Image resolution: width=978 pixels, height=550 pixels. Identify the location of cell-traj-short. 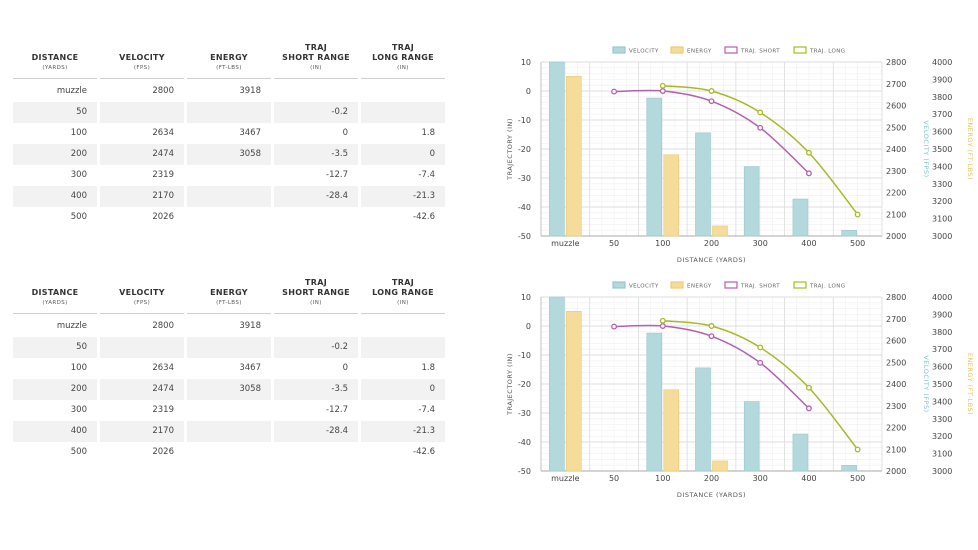
(316, 91).